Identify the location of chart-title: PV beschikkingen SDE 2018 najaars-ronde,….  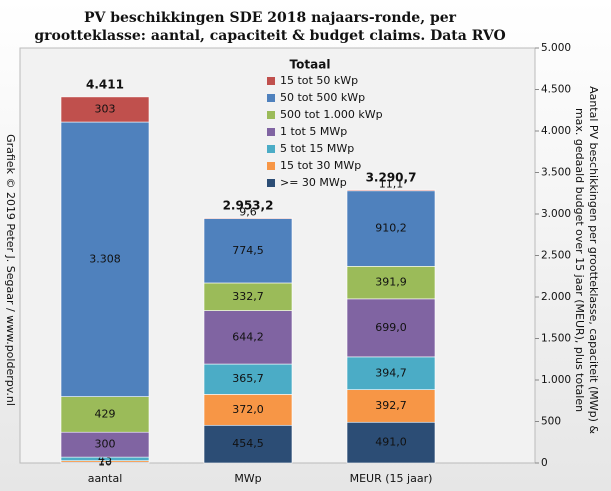
(270, 18).